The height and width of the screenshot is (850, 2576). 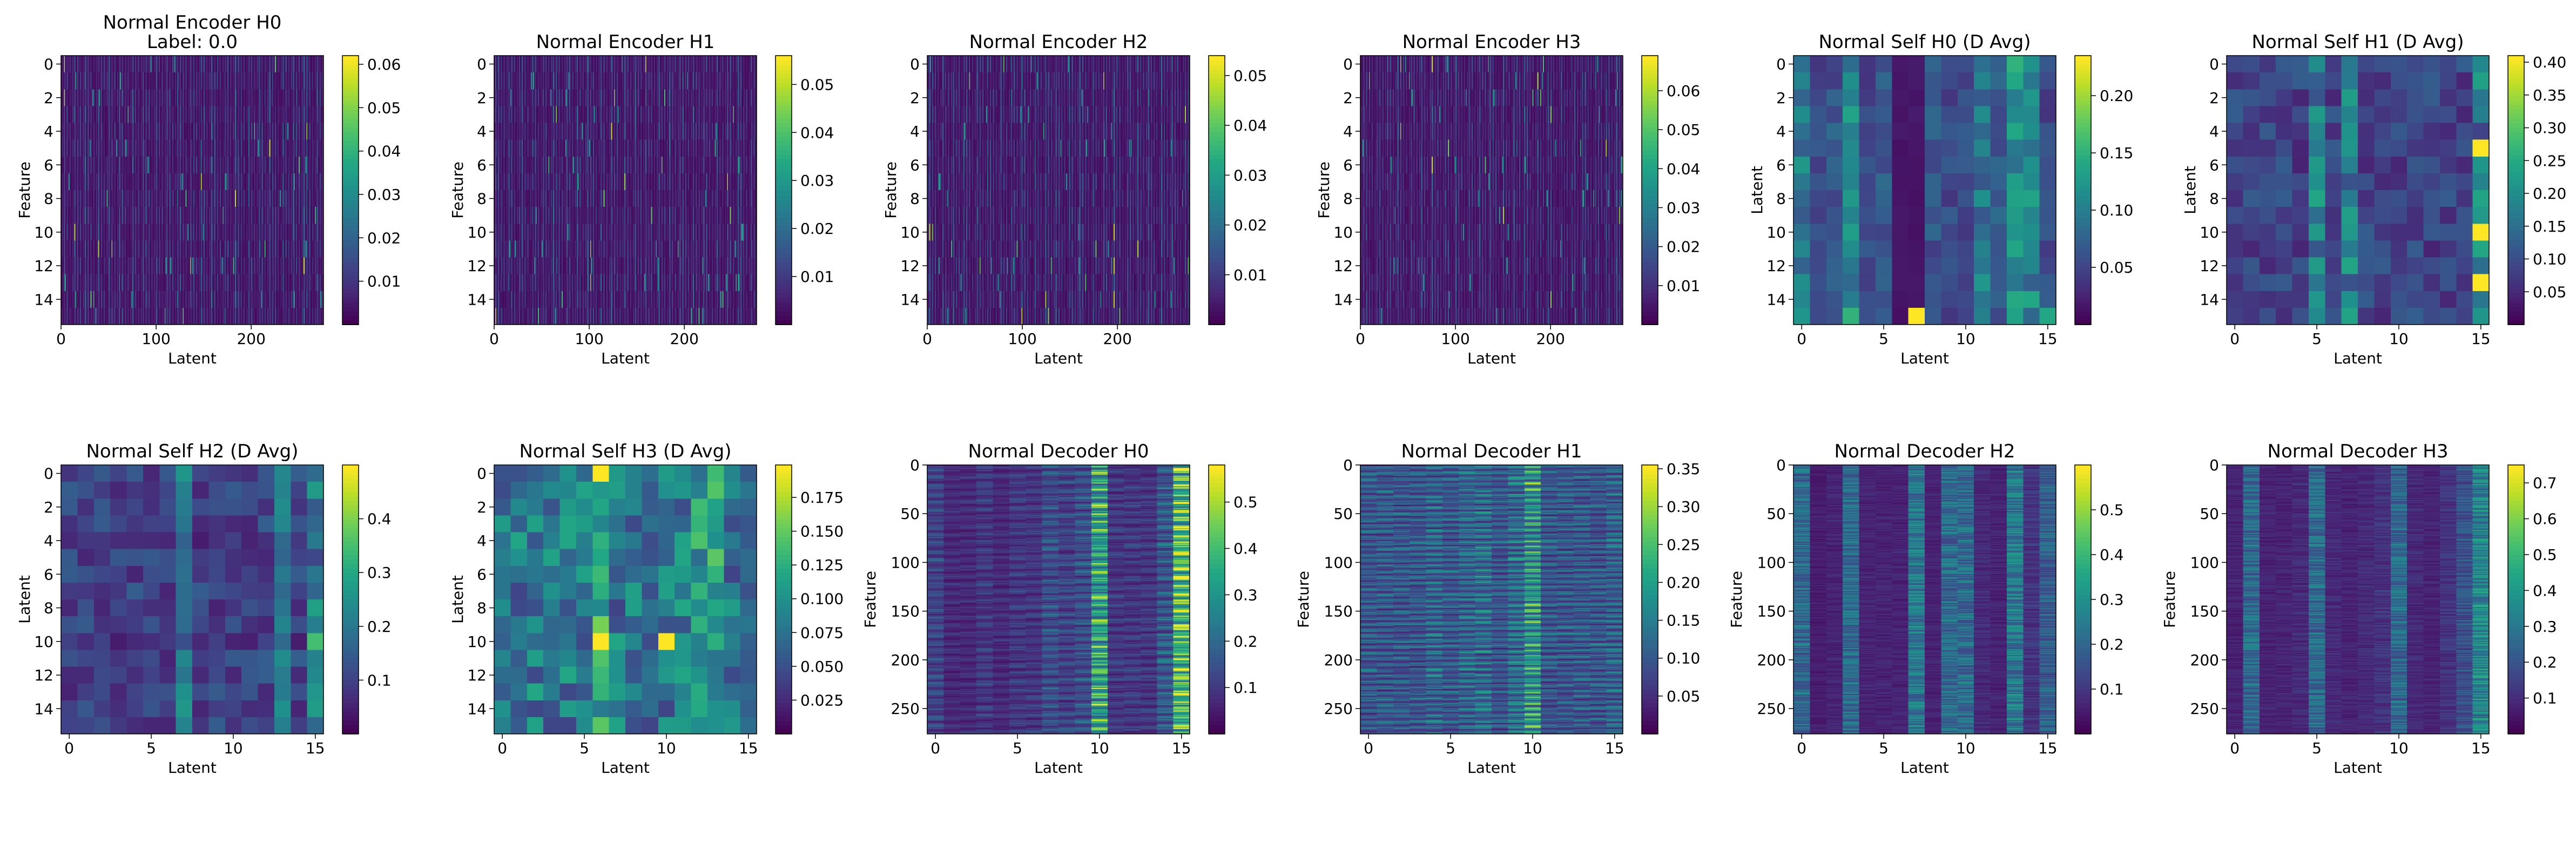 I want to click on x-tick-label: 10, so click(x=1965, y=748).